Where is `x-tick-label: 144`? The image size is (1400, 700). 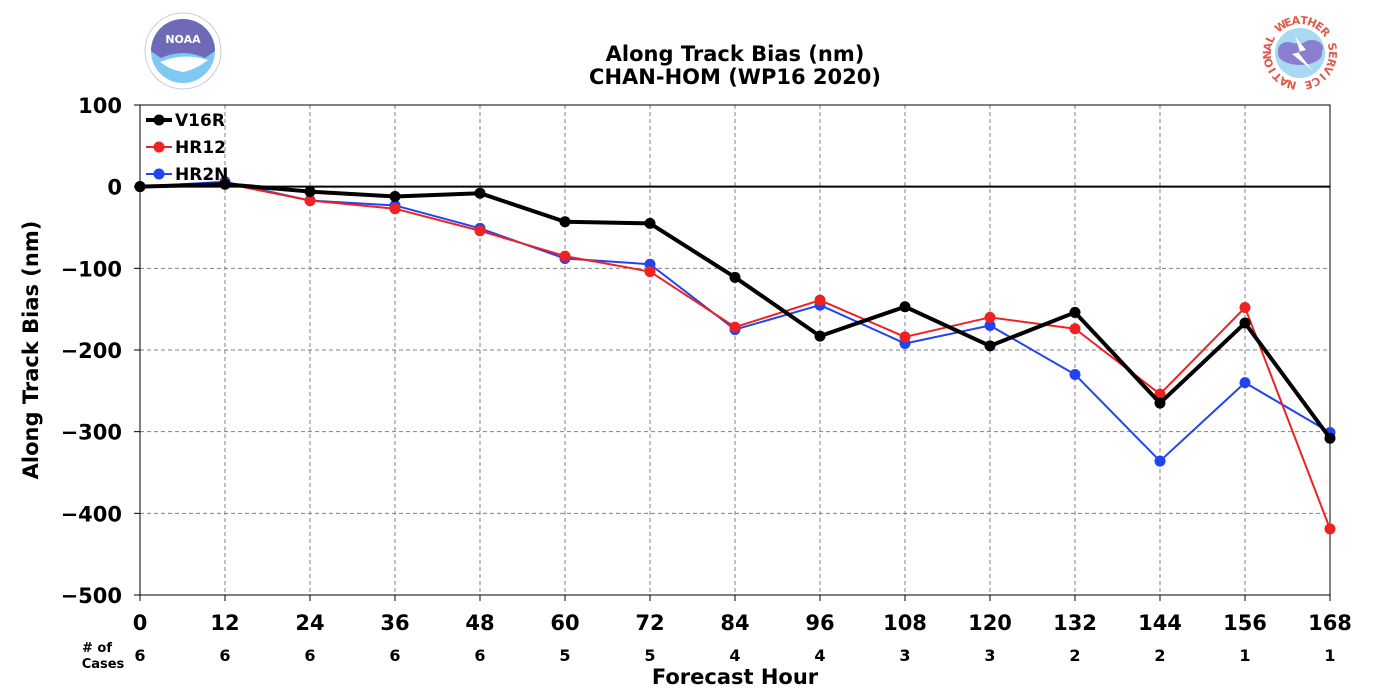
x-tick-label: 144 is located at coordinates (1160, 623).